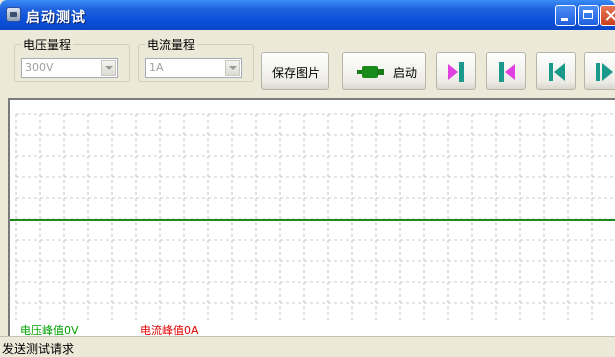  I want to click on close-button, so click(607, 15).